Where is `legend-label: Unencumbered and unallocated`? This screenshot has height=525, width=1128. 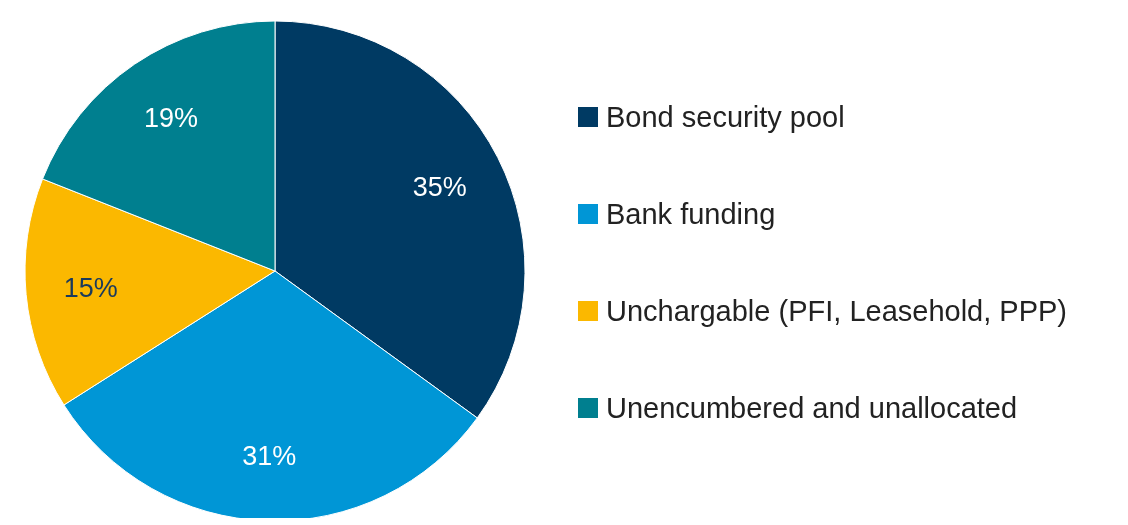 legend-label: Unencumbered and unallocated is located at coordinates (812, 408).